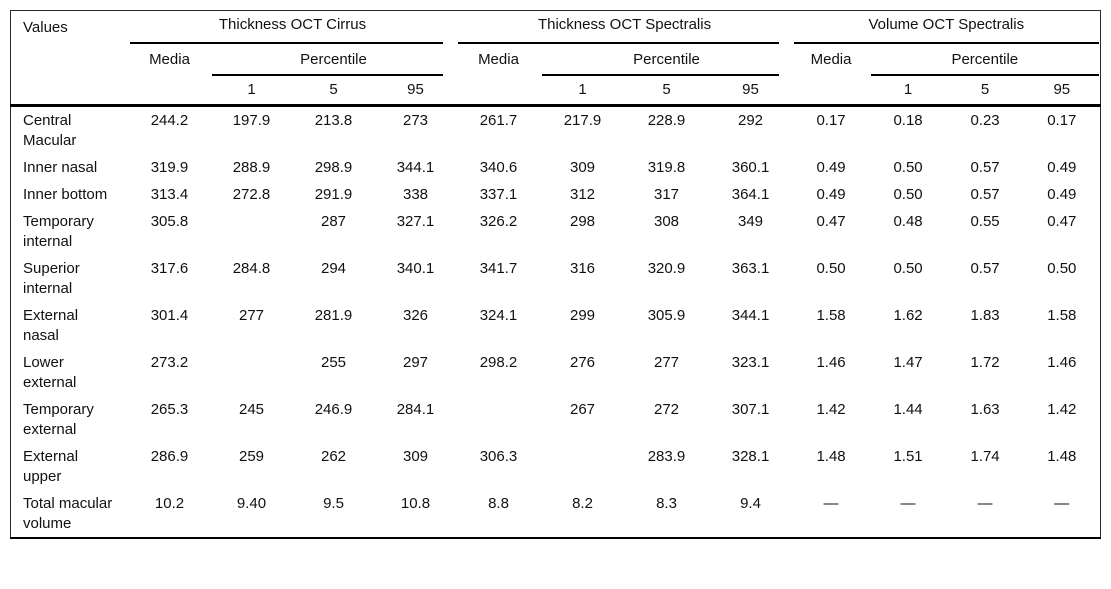  I want to click on row-label: External upper, so click(51, 466).